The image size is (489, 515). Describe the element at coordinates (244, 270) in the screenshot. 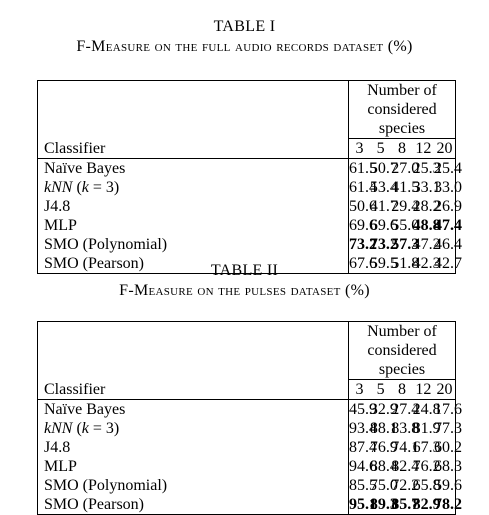

I see `table2-label: TABLE II` at that location.